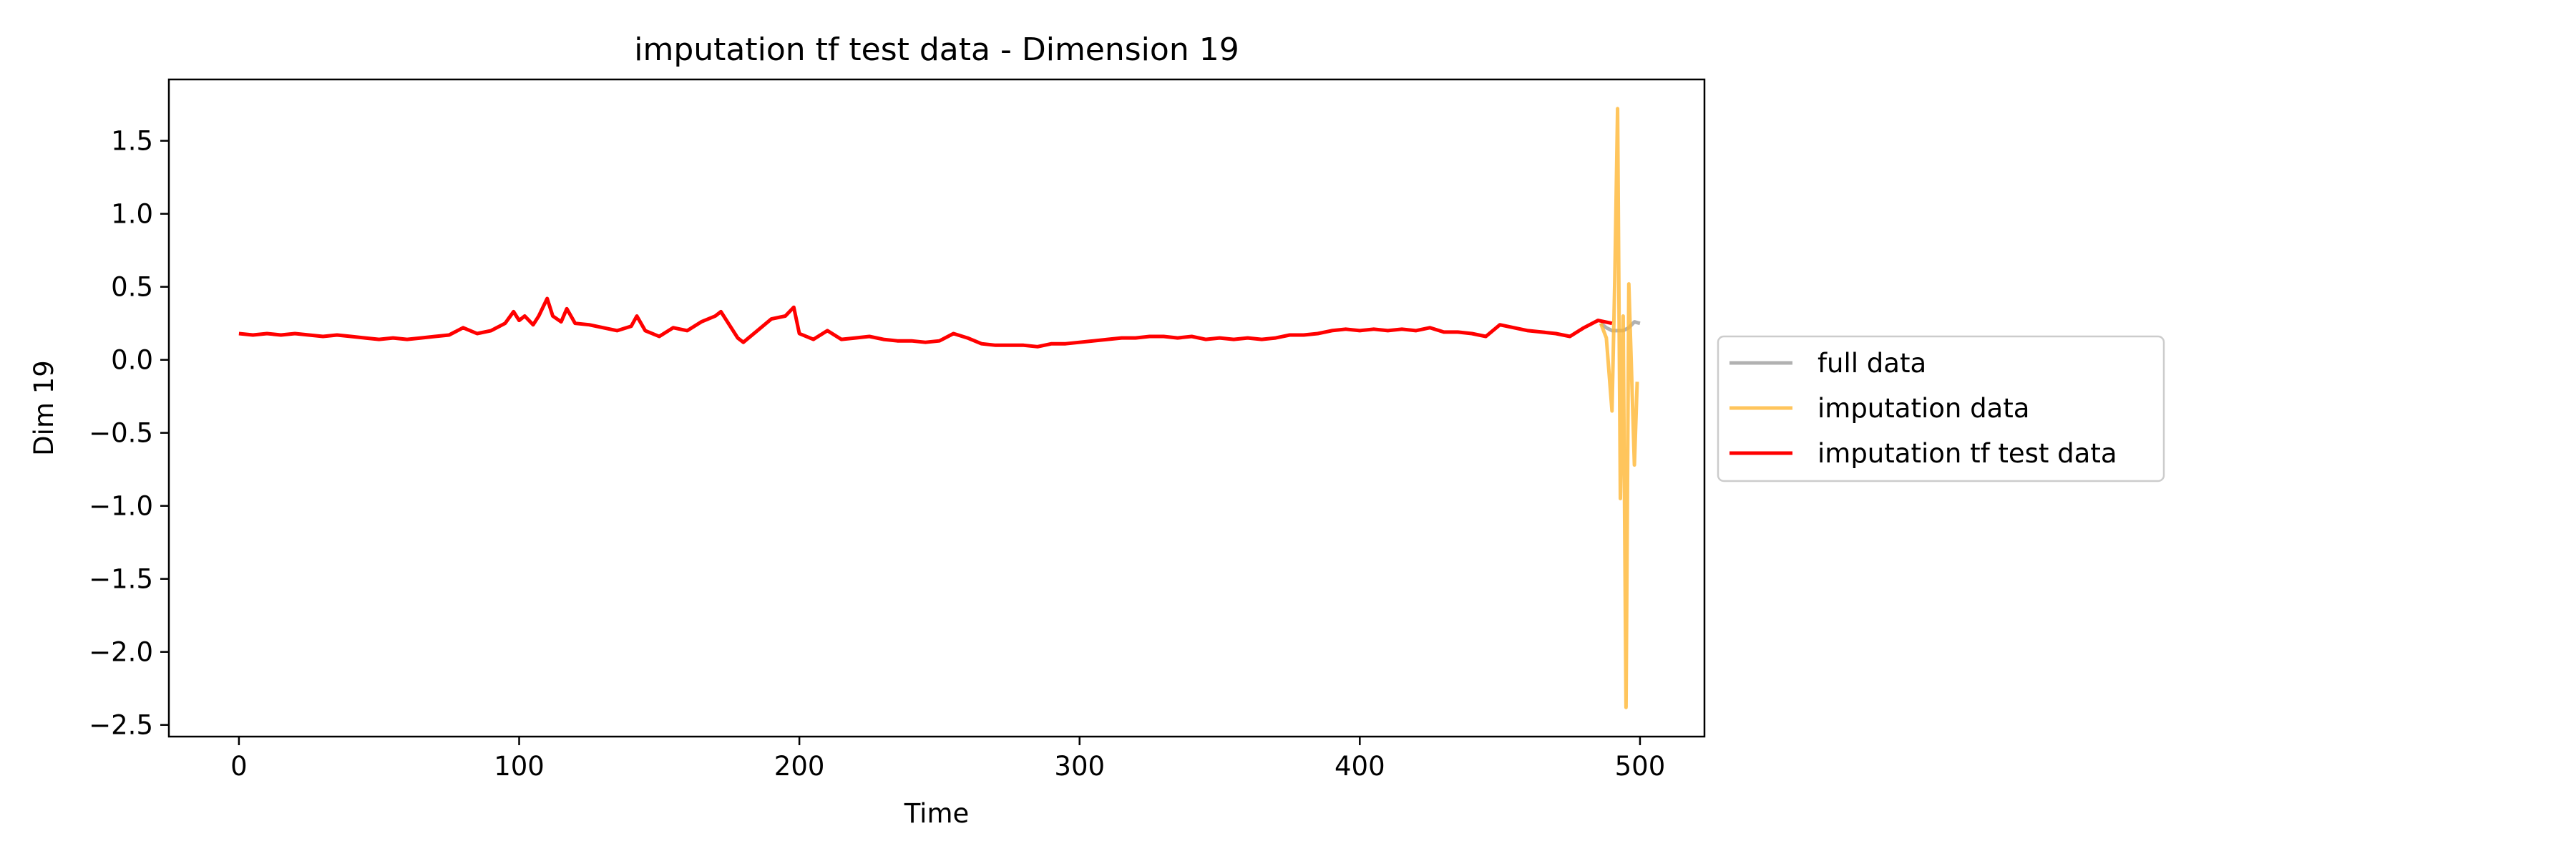  What do you see at coordinates (1967, 453) in the screenshot?
I see `legend-label-2: imputation tf test data` at bounding box center [1967, 453].